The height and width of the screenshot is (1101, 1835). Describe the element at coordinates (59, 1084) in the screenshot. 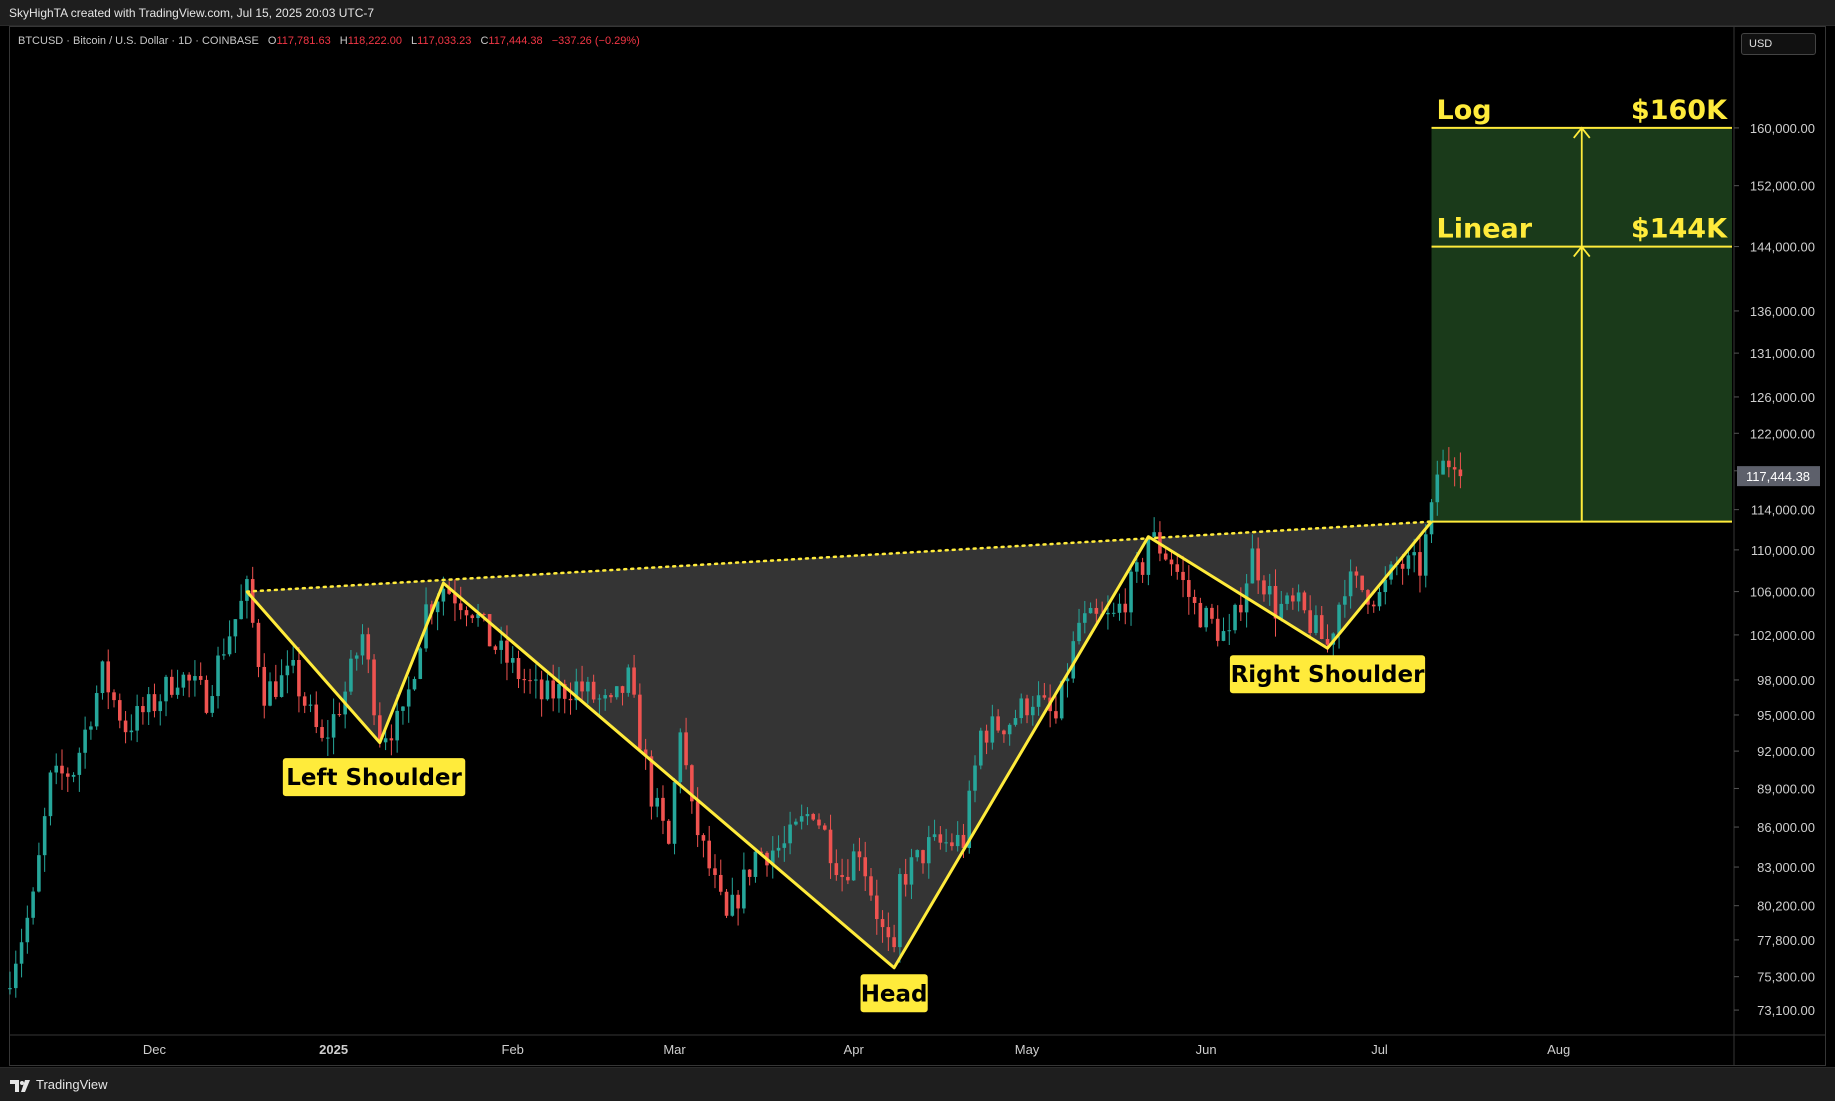

I see `tradingview-logo: TradingView` at that location.